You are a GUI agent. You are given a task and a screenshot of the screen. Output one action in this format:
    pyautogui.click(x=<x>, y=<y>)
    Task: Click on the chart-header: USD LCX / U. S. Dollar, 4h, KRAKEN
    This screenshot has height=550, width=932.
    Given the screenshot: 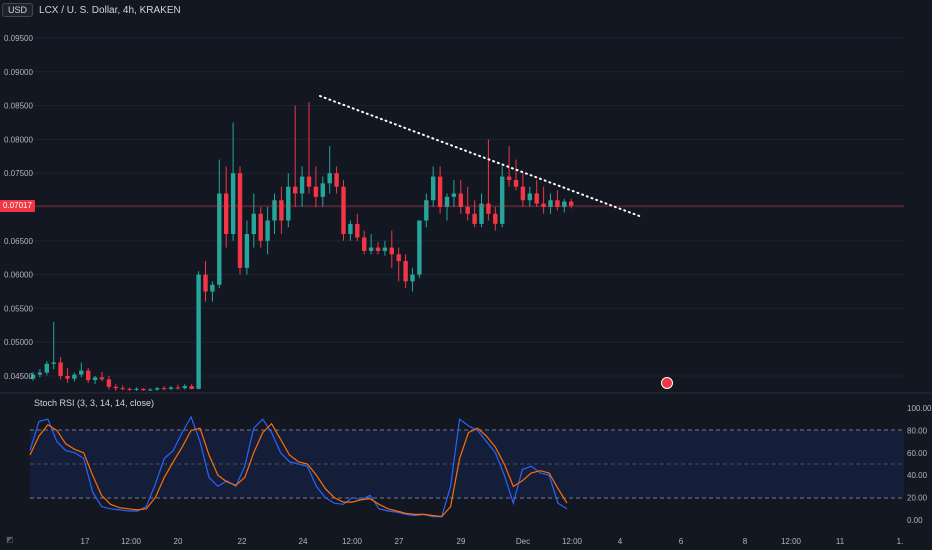 What is the action you would take?
    pyautogui.click(x=90, y=10)
    